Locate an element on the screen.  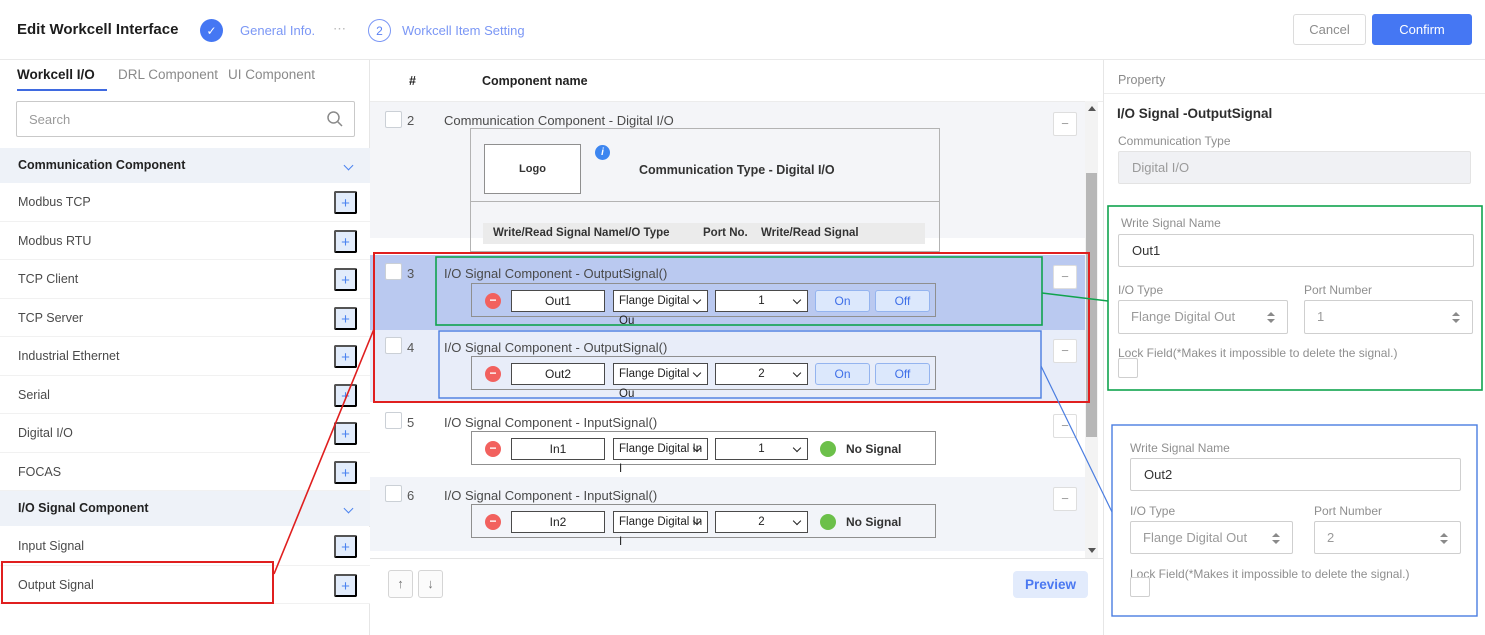
sidebar-item-modbus-tcp: Modbus TCP + is located at coordinates (185, 202).